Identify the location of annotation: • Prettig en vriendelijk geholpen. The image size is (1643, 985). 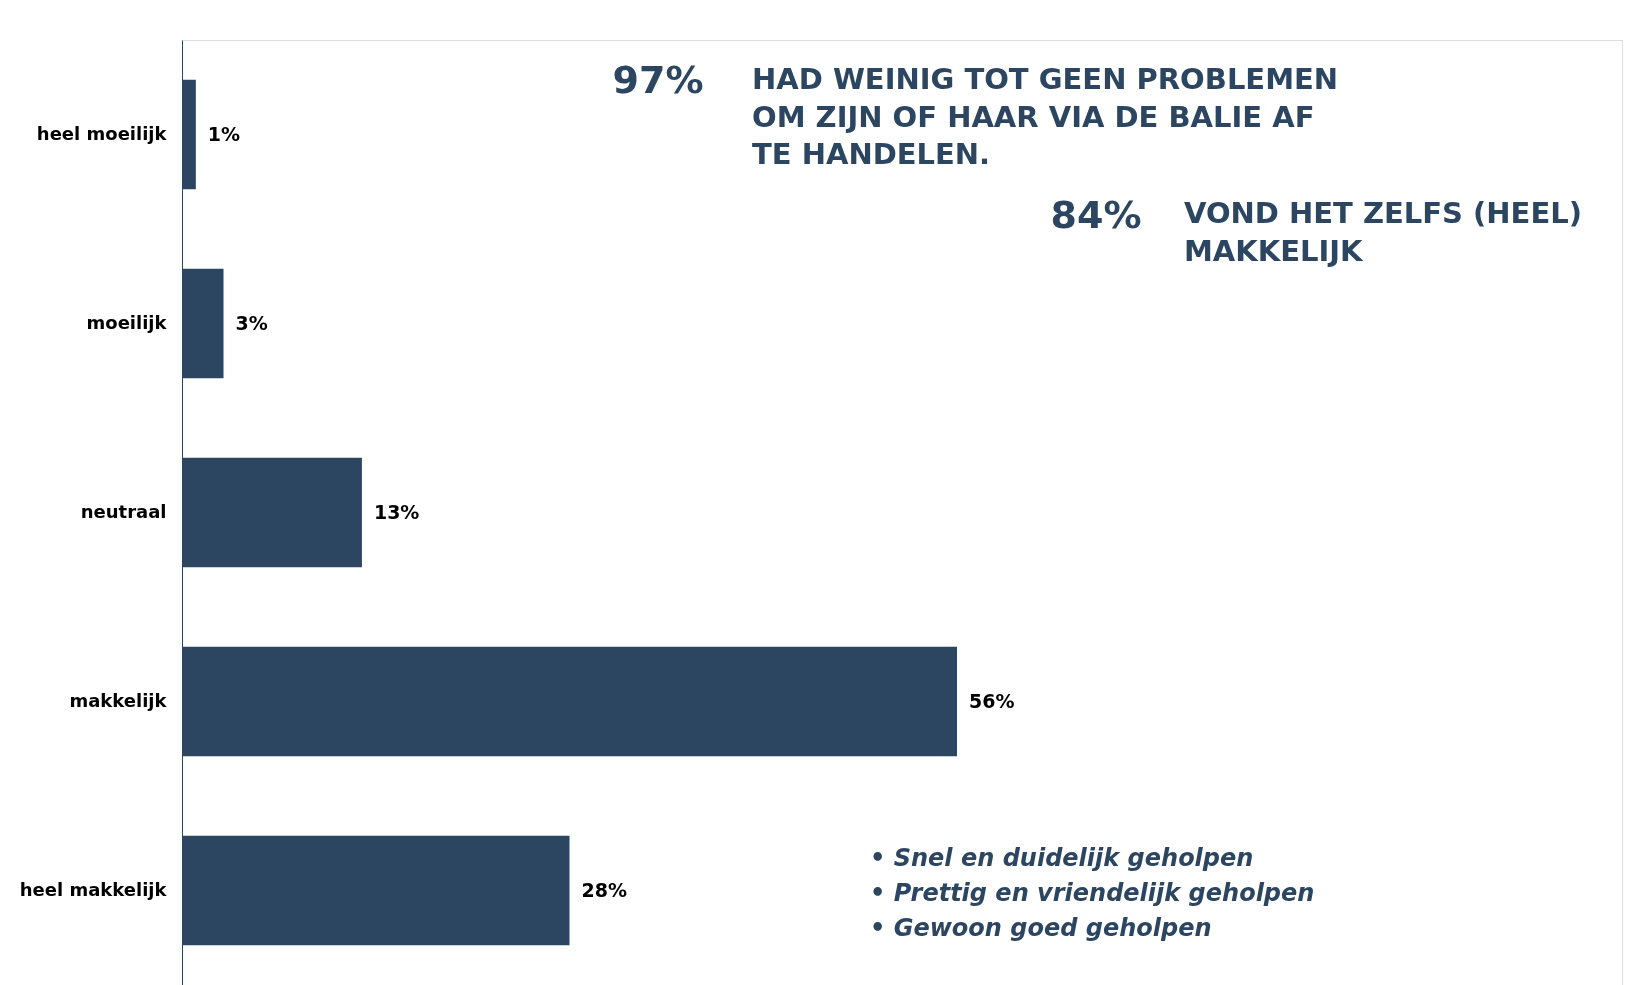
(1092, 893).